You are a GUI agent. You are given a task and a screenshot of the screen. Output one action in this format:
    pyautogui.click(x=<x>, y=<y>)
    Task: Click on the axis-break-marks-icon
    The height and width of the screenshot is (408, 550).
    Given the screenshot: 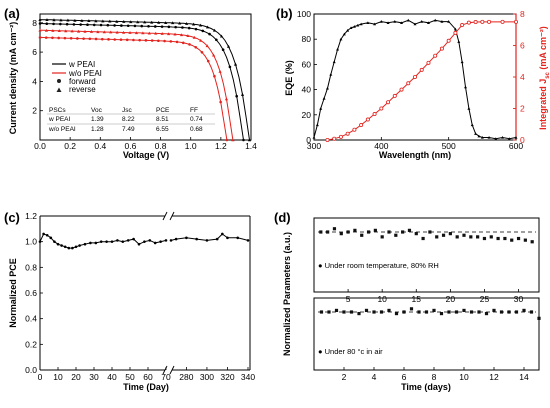 What is the action you would take?
    pyautogui.click(x=168, y=293)
    